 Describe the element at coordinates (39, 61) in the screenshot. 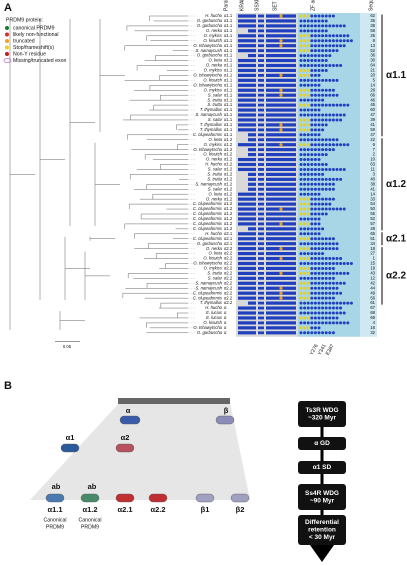

I see `legend-label: Missing/truncated exon` at that location.